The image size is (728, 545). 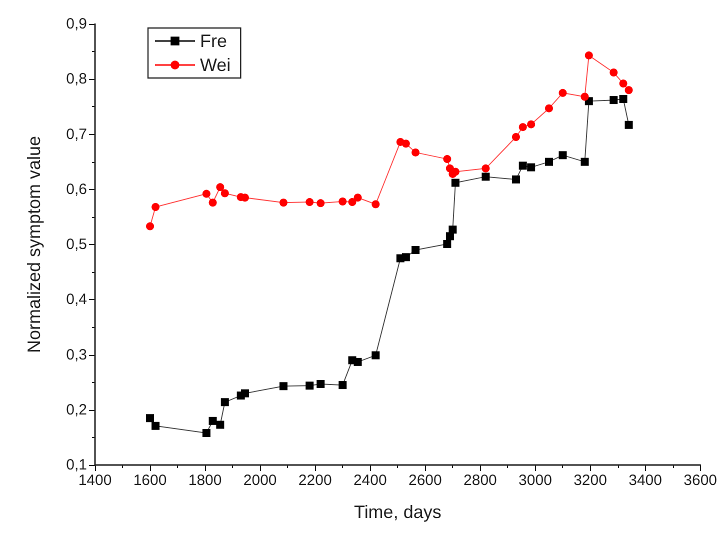 I want to click on y-tick-label: 0,3, so click(x=76, y=355).